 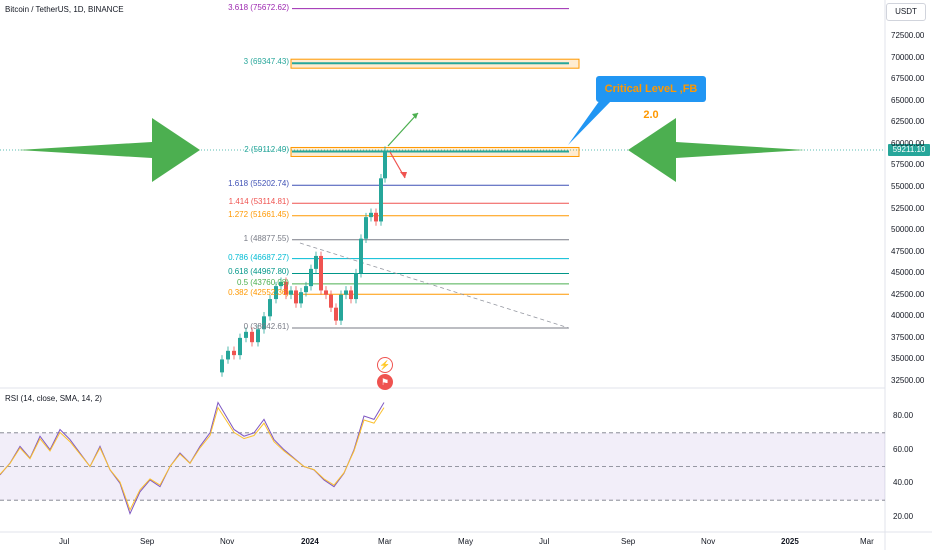 I want to click on rsi-axis-label: 20.00, so click(x=903, y=516).